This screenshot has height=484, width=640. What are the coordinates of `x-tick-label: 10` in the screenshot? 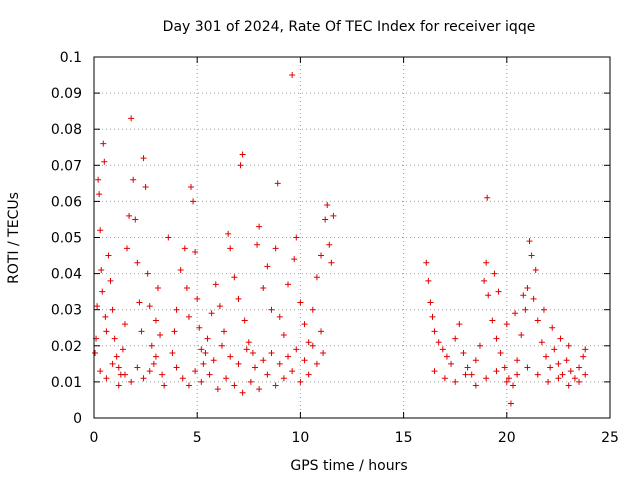 It's located at (300, 438).